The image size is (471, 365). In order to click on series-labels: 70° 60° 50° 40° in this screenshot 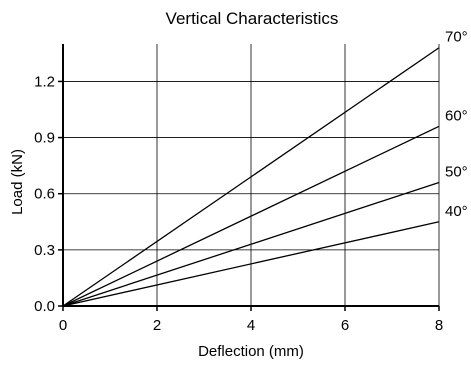, I will do `click(456, 124)`.